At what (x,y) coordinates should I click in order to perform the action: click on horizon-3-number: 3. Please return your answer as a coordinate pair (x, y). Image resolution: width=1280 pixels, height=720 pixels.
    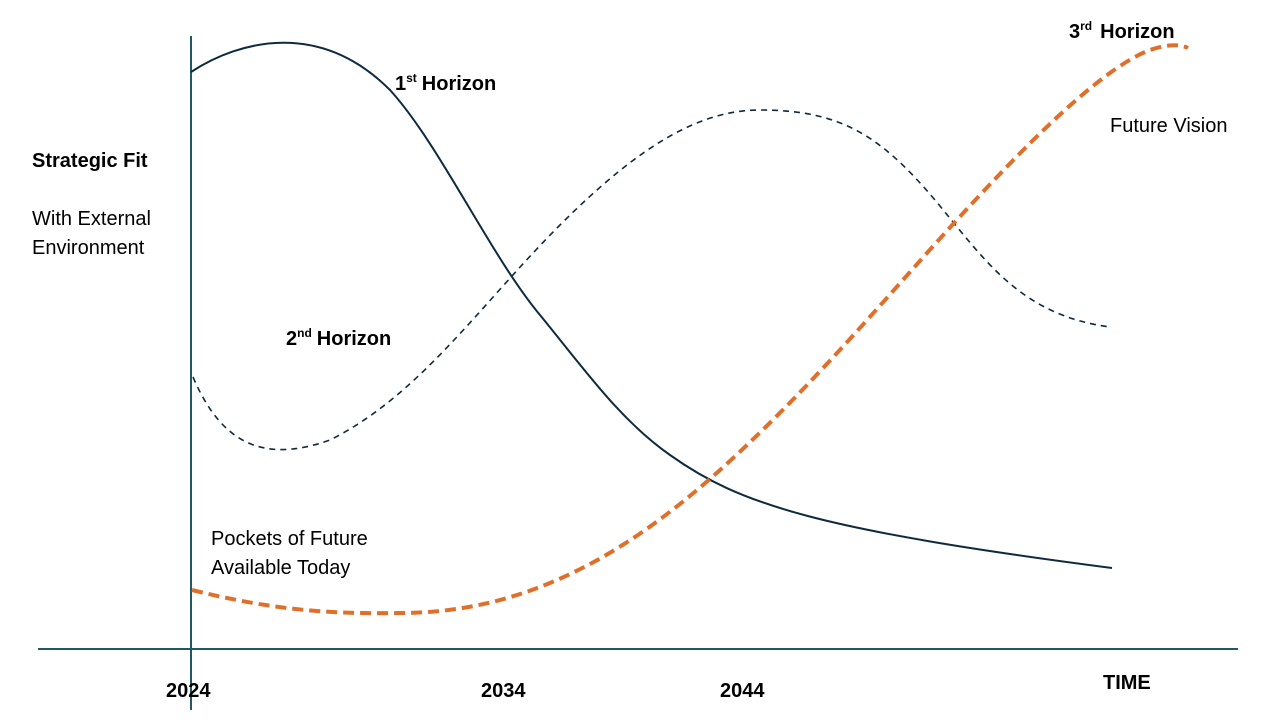
    Looking at the image, I should click on (1074, 32).